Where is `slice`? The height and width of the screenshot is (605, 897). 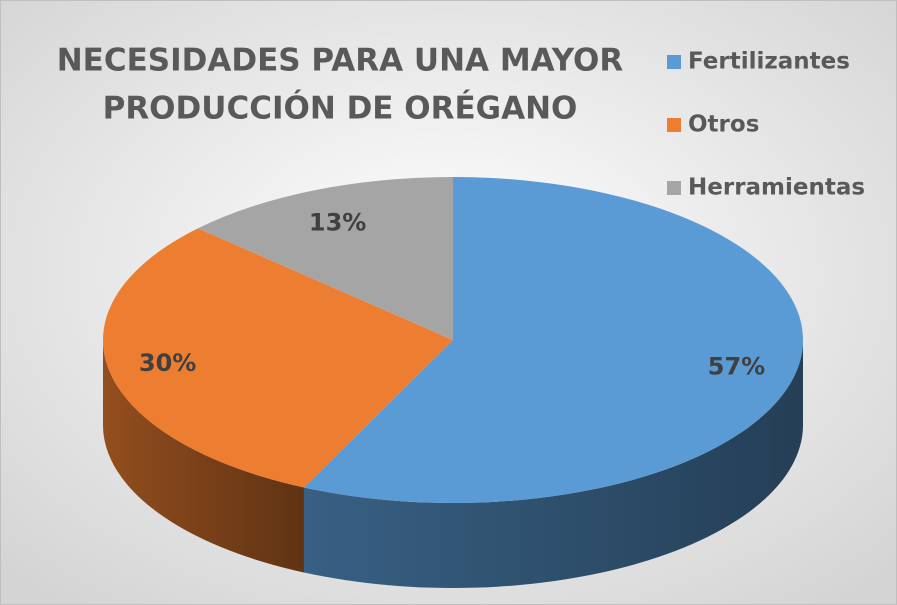 slice is located at coordinates (325, 258).